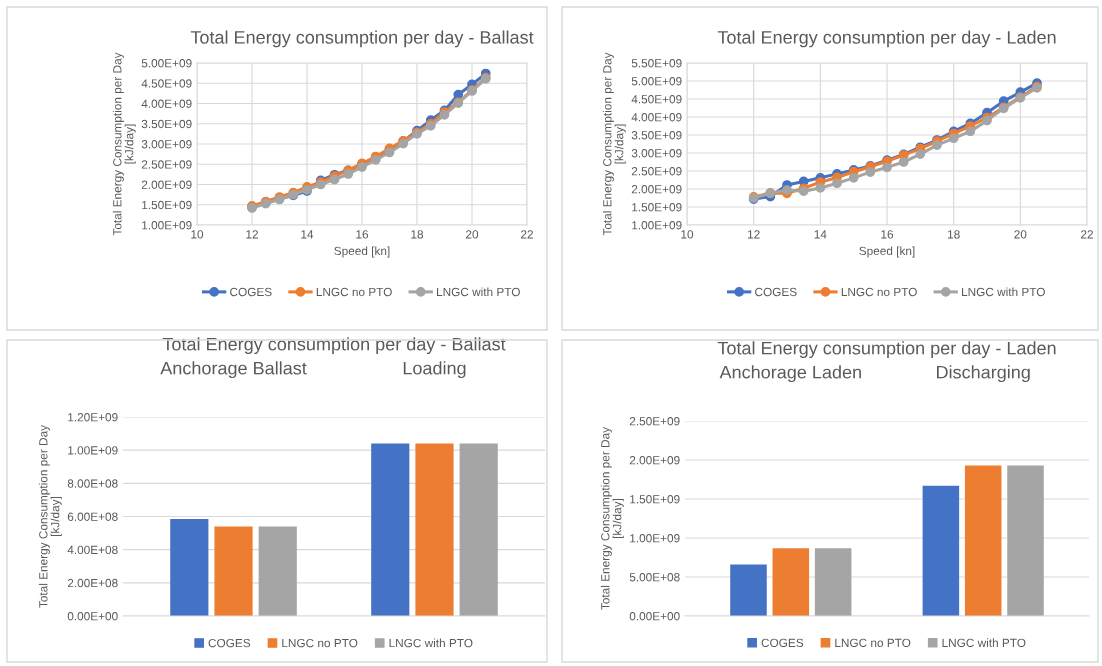 This screenshot has width=1102, height=666. Describe the element at coordinates (92, 550) in the screenshot. I see `y-tick-label: 4.00E+08` at that location.